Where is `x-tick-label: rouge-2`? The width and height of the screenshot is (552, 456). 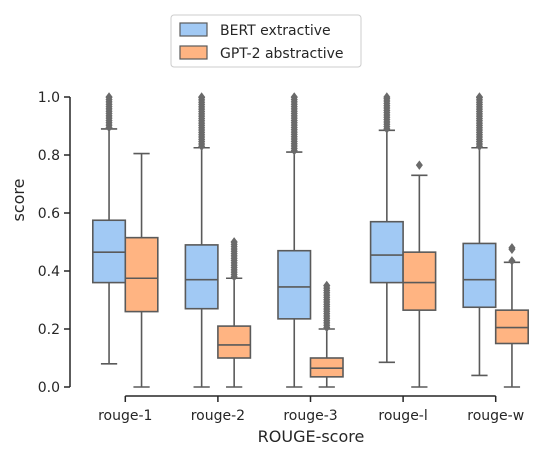 x-tick-label: rouge-2 is located at coordinates (218, 416).